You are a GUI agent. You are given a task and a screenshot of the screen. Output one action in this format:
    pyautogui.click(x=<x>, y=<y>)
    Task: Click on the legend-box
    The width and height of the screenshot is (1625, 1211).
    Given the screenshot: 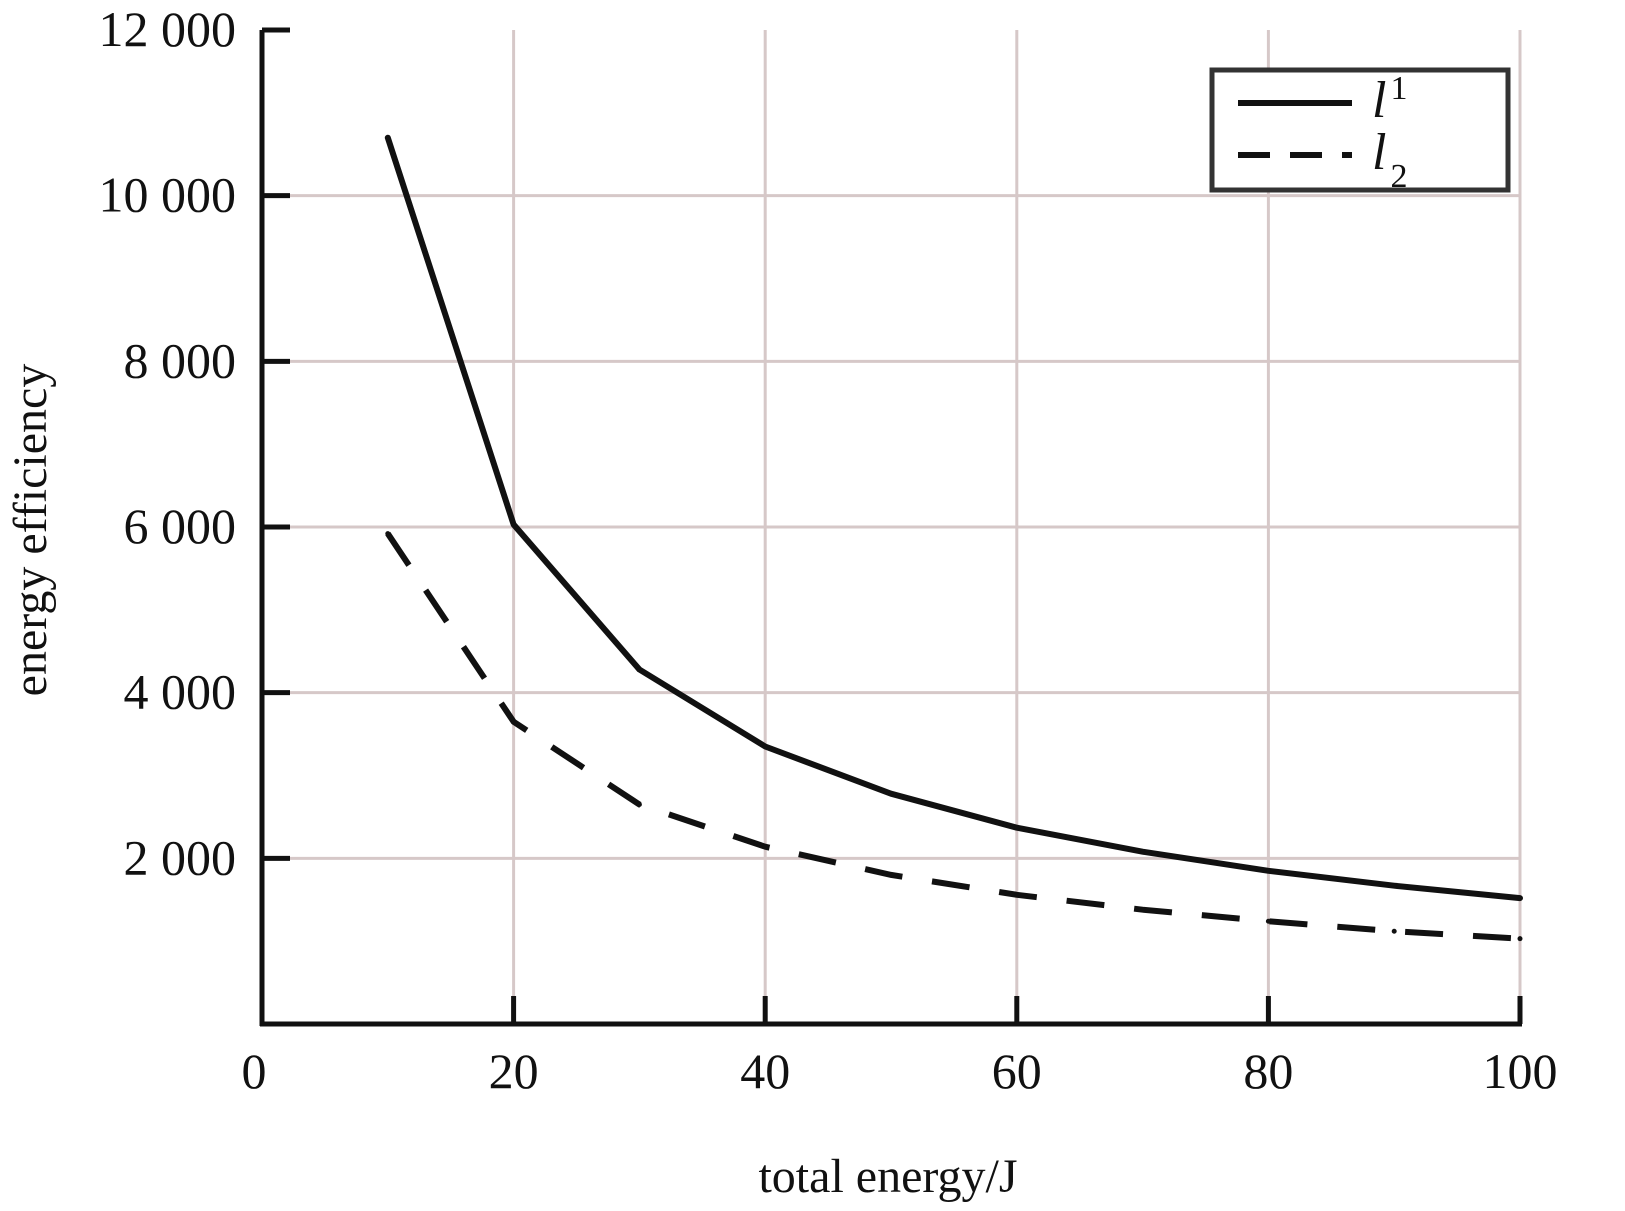 What is the action you would take?
    pyautogui.click(x=1360, y=130)
    